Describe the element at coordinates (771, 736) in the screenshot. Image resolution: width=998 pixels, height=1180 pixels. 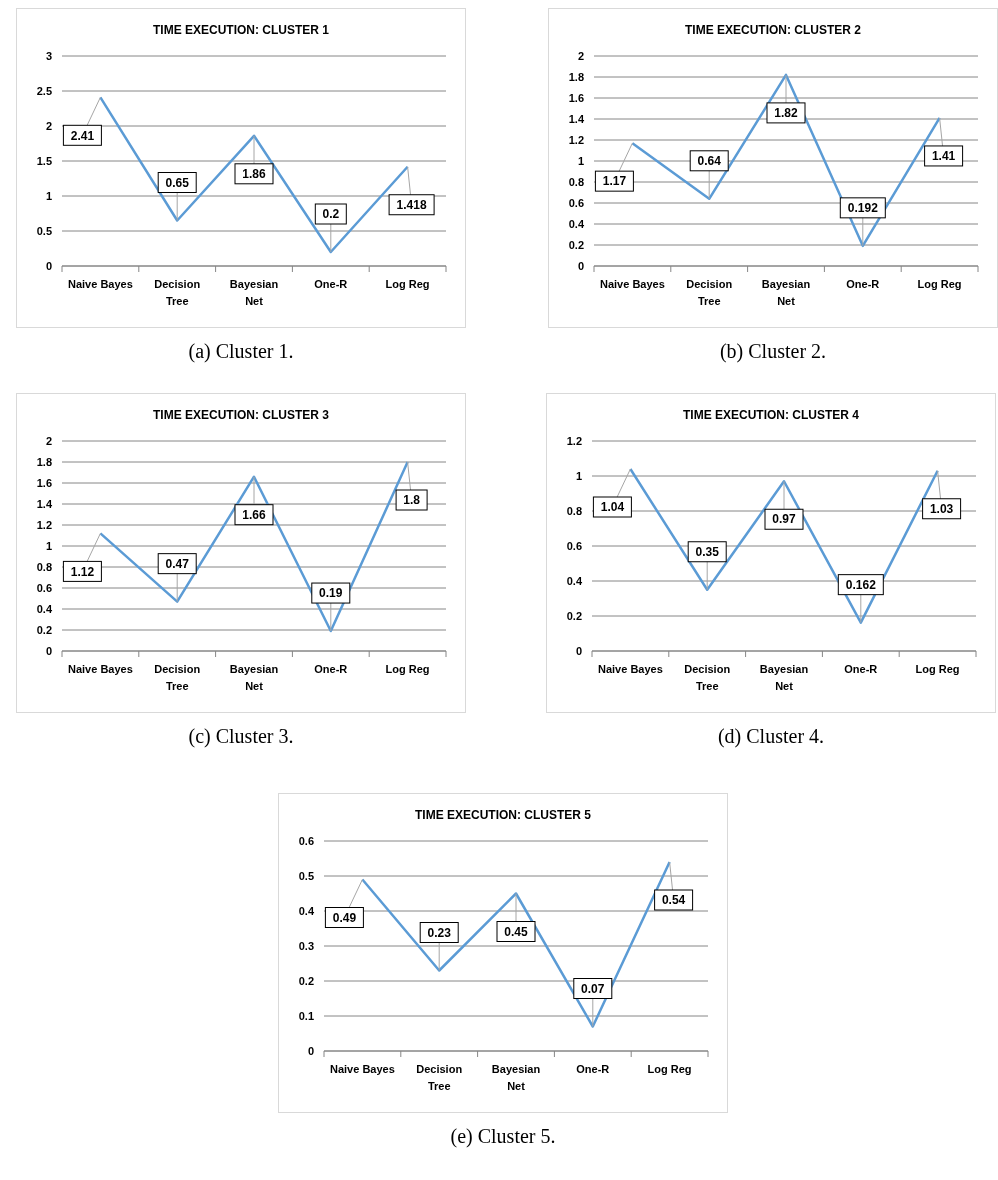
I see `text: (d) Cluster 4.` at that location.